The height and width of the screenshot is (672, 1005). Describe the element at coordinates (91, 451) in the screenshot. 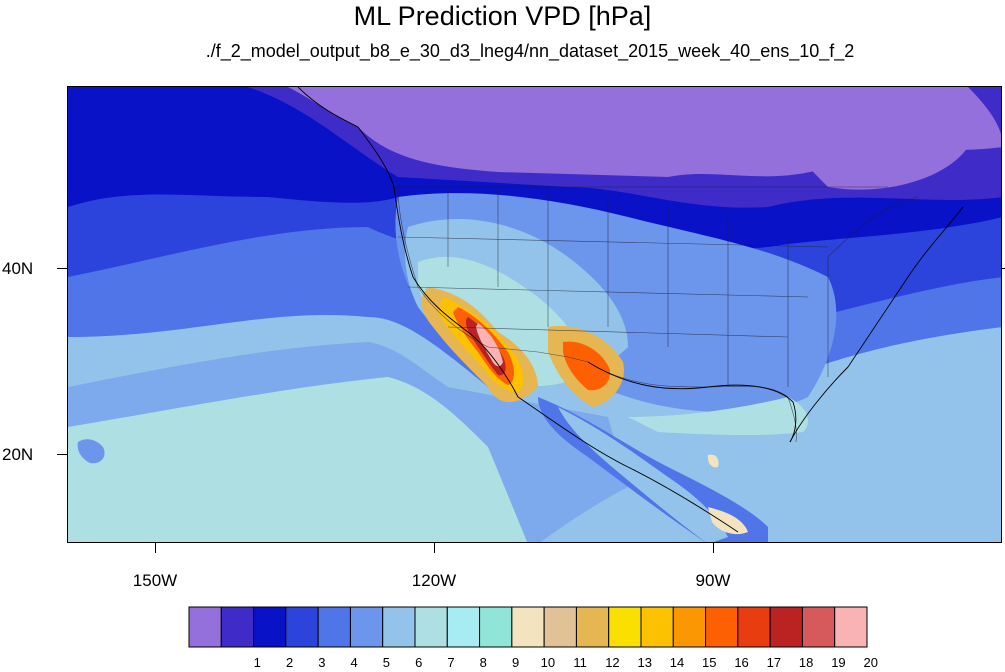

I see `hawaii-islands` at that location.